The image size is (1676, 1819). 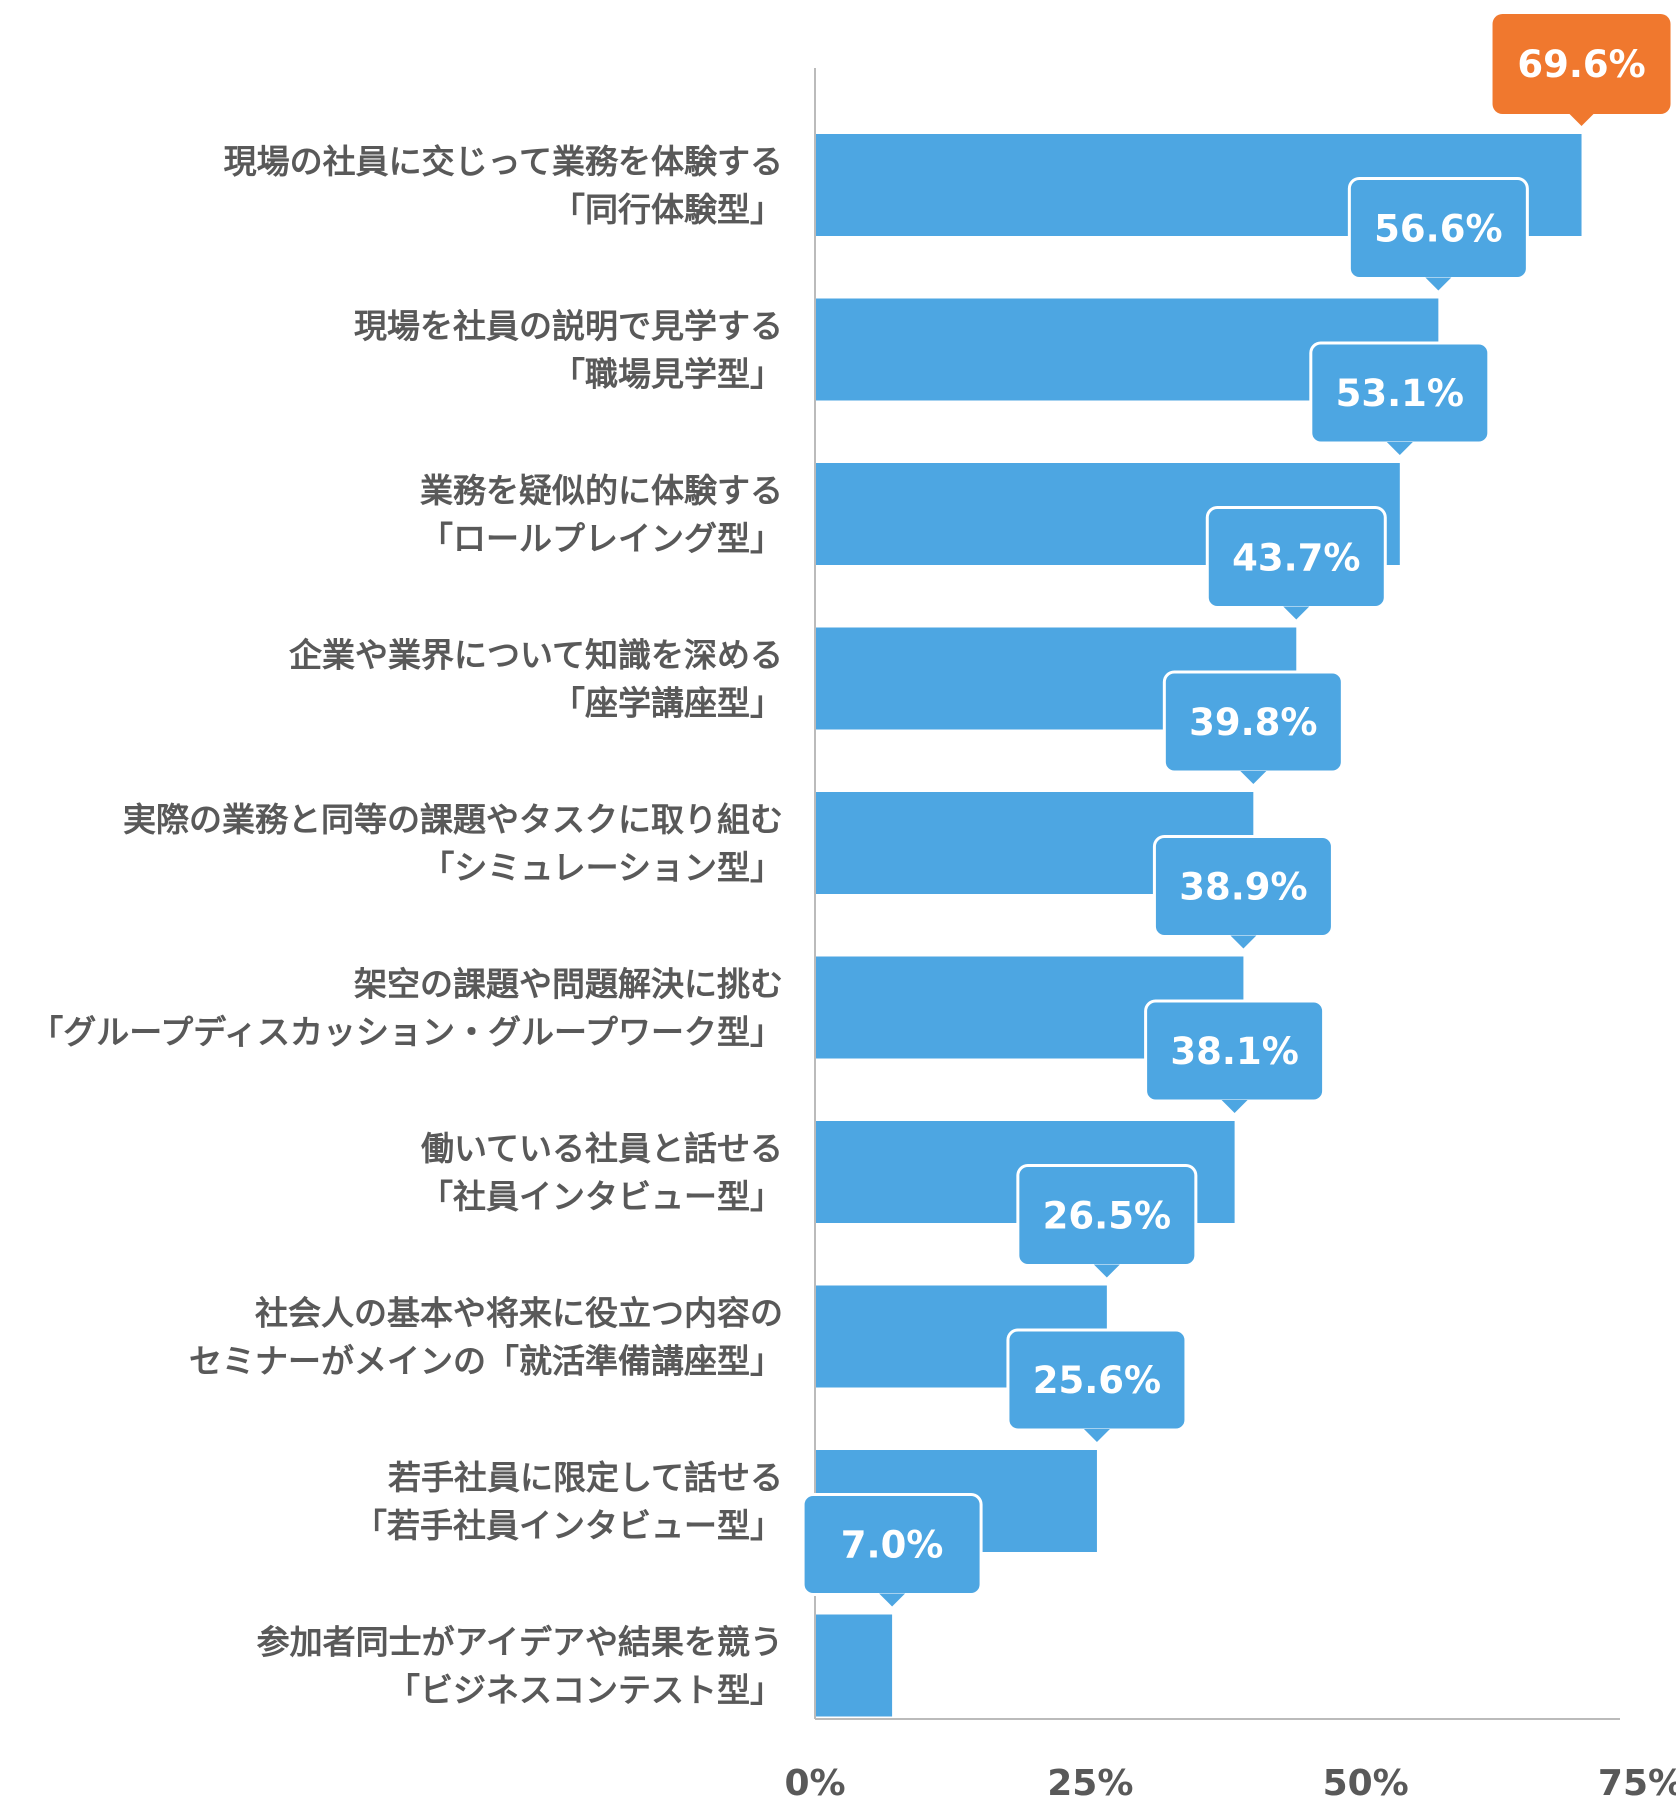 What do you see at coordinates (406, 1032) in the screenshot?
I see `category-label-5-1: 「グループディスカッション・グループワーク型」` at bounding box center [406, 1032].